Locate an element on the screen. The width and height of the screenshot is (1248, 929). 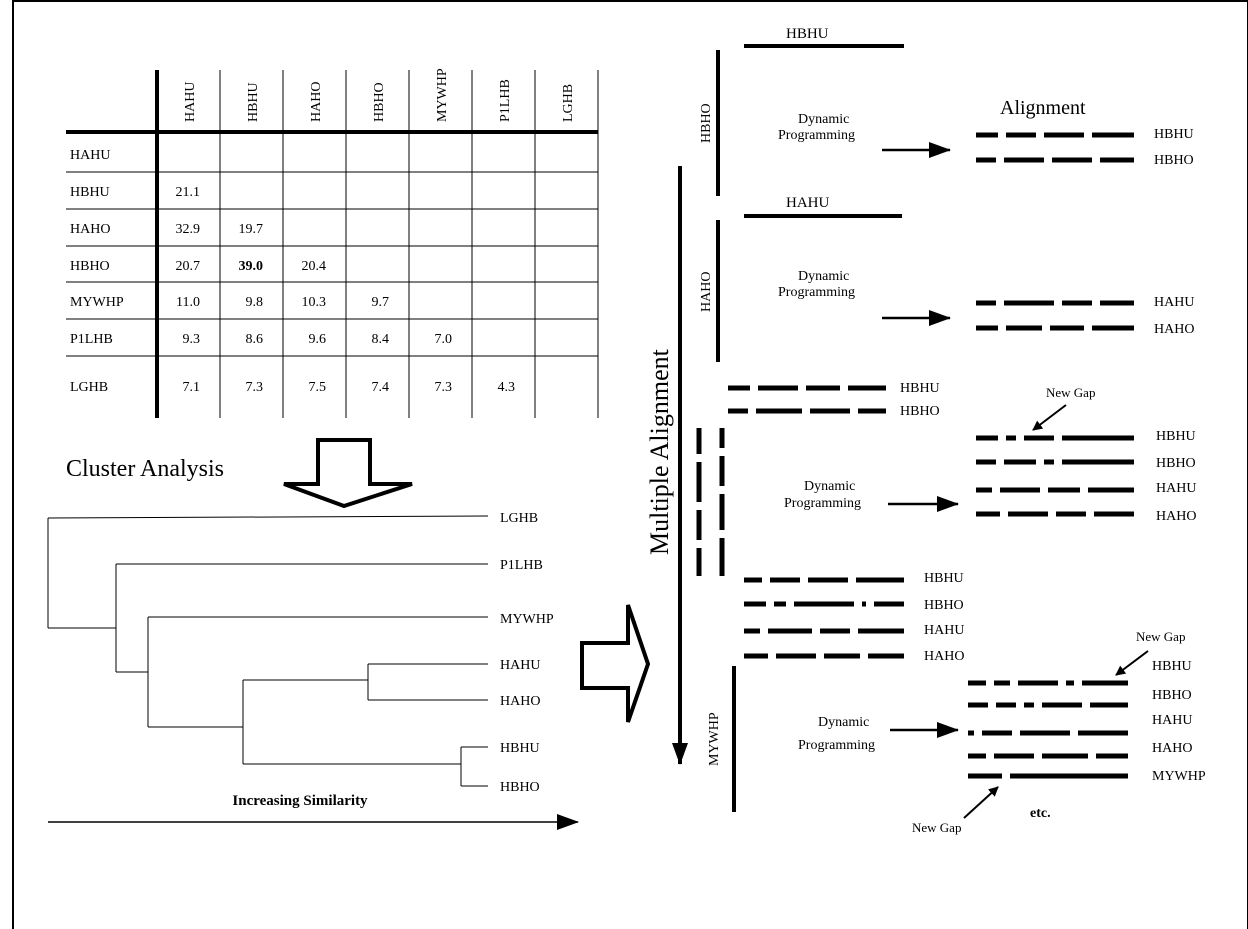
matrix-row-header: MYWHP is located at coordinates (97, 302).